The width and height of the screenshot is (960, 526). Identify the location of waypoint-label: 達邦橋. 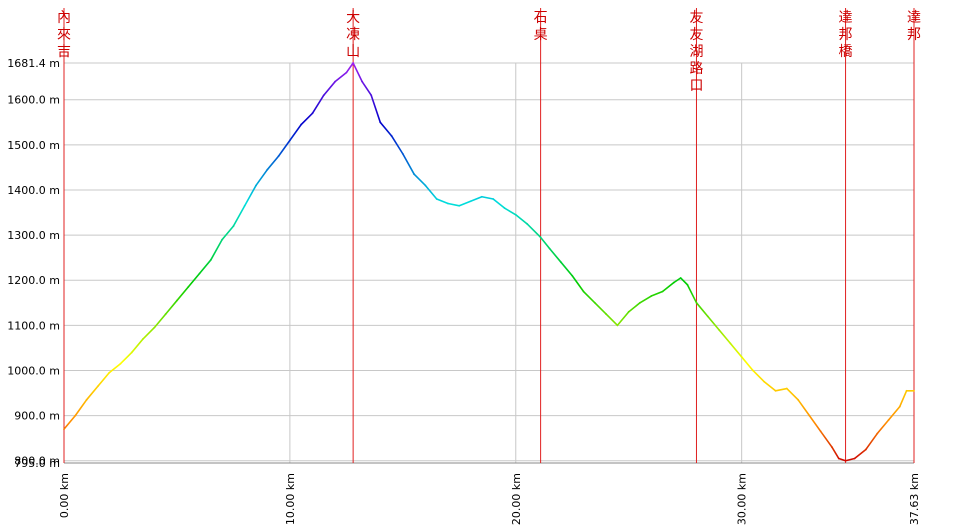
(846, 35).